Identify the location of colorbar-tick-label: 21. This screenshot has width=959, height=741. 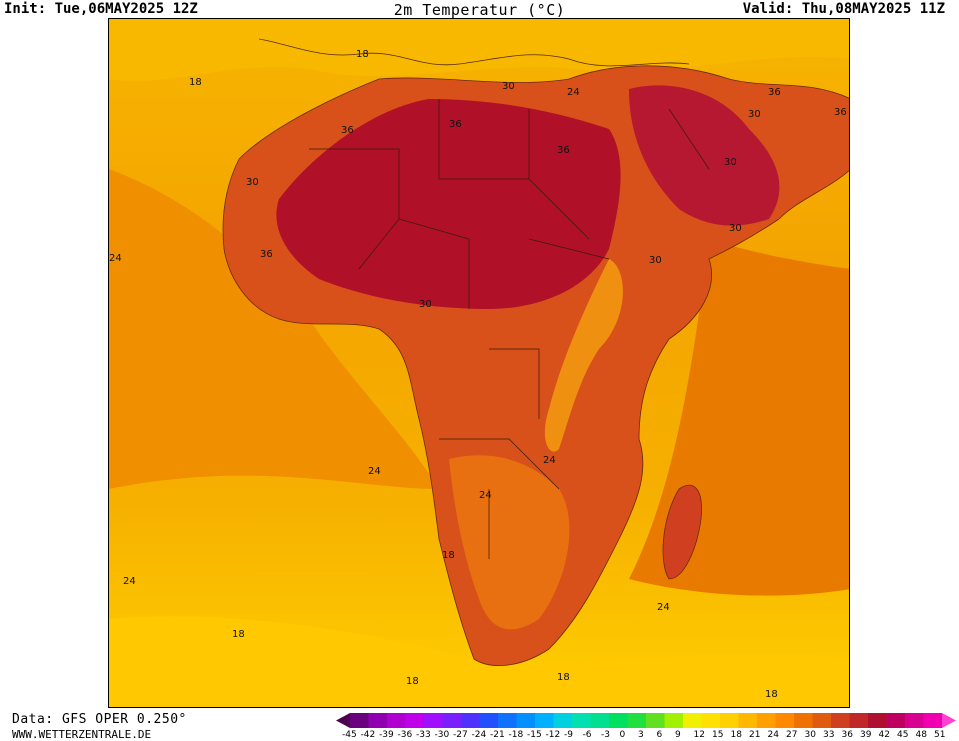
(755, 735).